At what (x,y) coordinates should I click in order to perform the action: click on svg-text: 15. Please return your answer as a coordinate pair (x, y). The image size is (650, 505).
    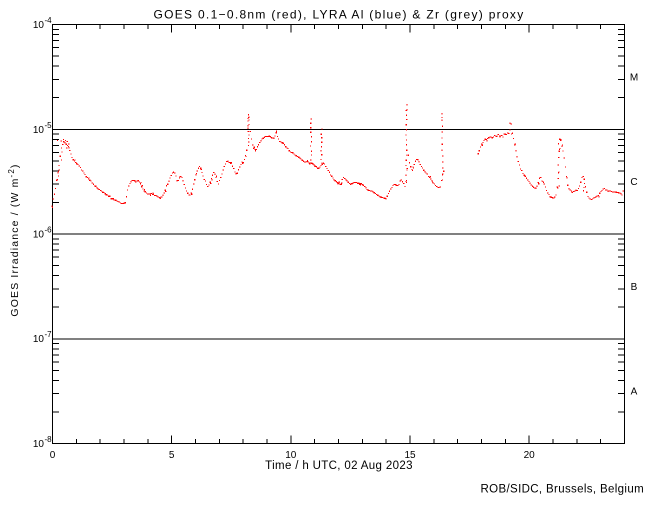
    Looking at the image, I should click on (410, 455).